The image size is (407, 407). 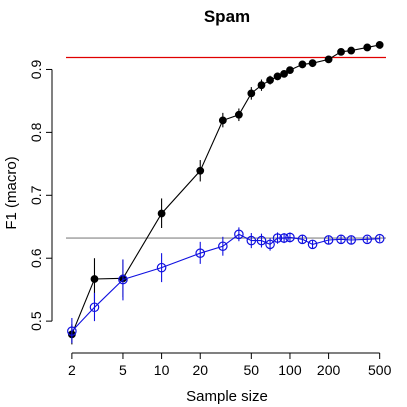 What do you see at coordinates (36, 258) in the screenshot?
I see `y-tick-label: 0.6` at bounding box center [36, 258].